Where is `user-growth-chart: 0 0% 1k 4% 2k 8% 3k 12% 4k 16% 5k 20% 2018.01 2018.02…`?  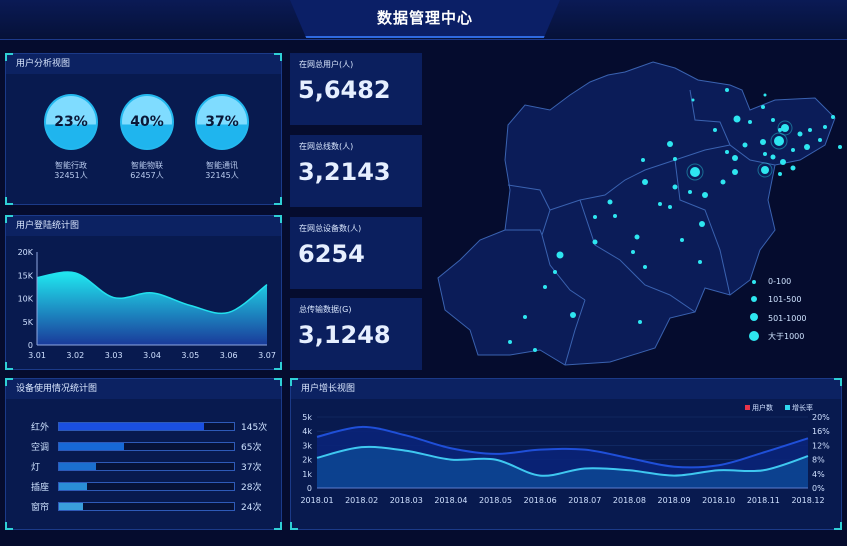
user-growth-chart: 0 0% 1k 4% 2k 8% 3k 12% 4k 16% 5k 20% 2018.01 2018.02… is located at coordinates (565, 454).